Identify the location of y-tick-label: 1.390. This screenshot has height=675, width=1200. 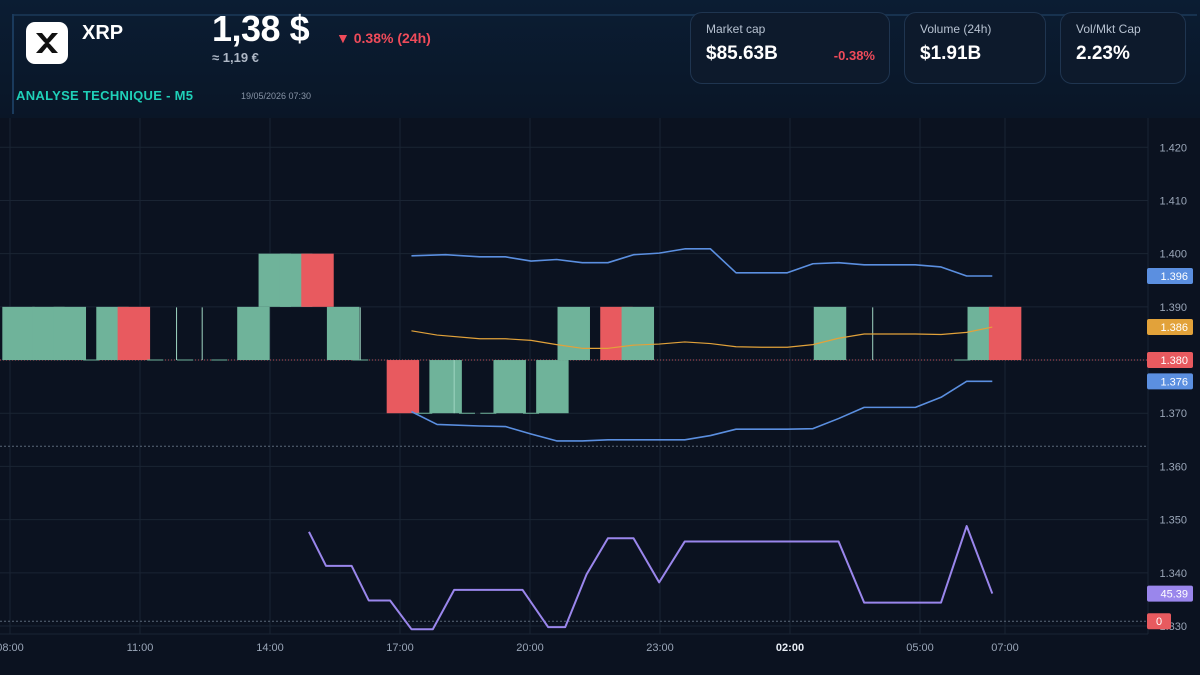
(1173, 308).